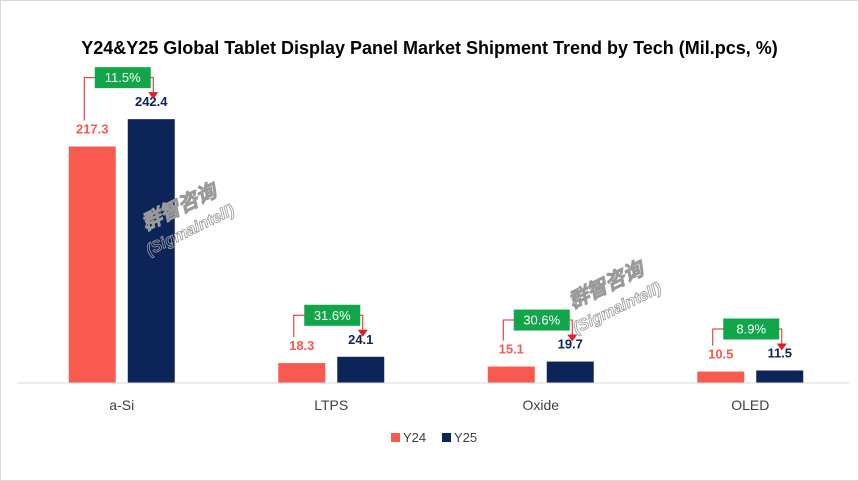  Describe the element at coordinates (395, 437) in the screenshot. I see `legend-swatch-y24` at that location.